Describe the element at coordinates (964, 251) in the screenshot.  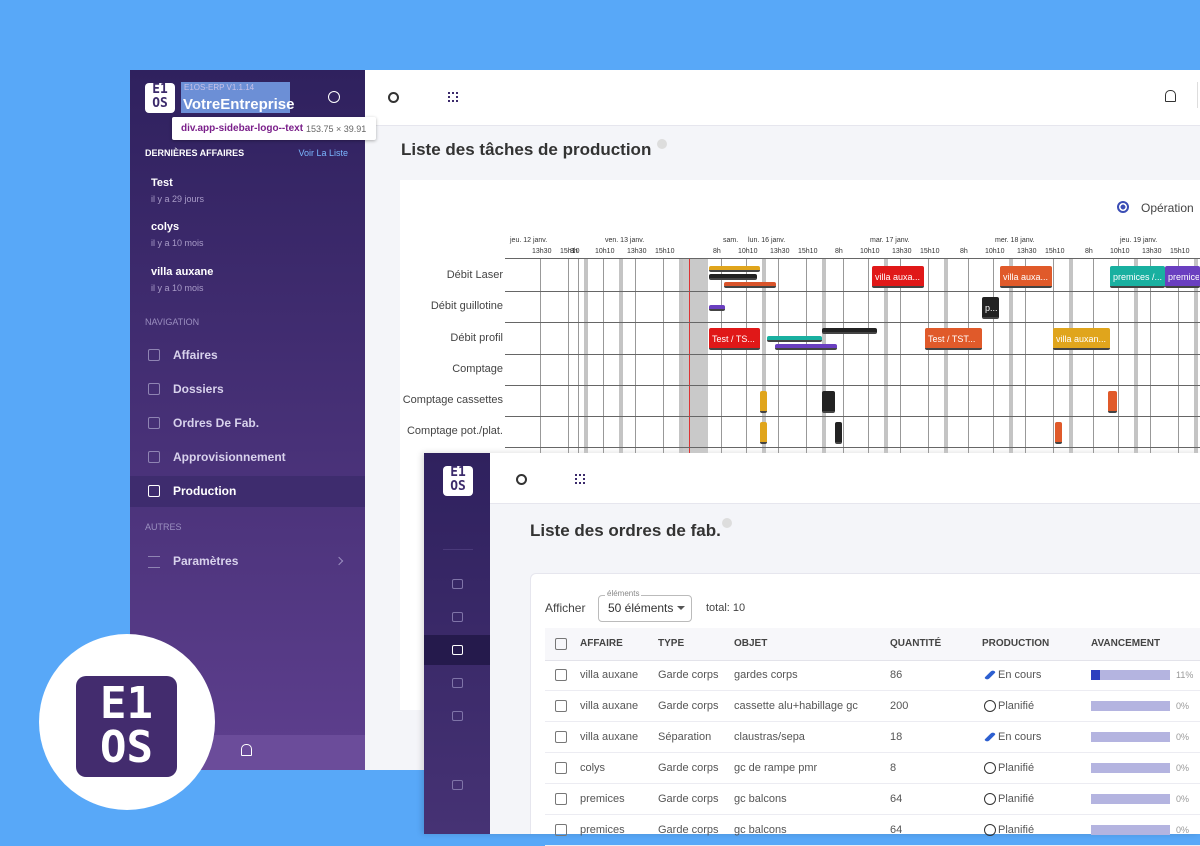
I see `time-label: 8h` at that location.